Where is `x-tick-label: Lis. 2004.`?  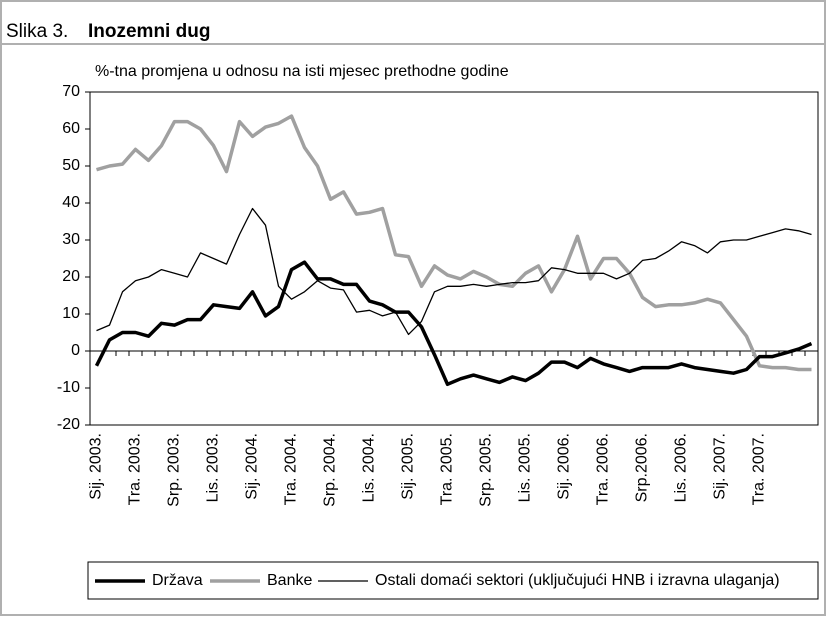 x-tick-label: Lis. 2004. is located at coordinates (369, 467).